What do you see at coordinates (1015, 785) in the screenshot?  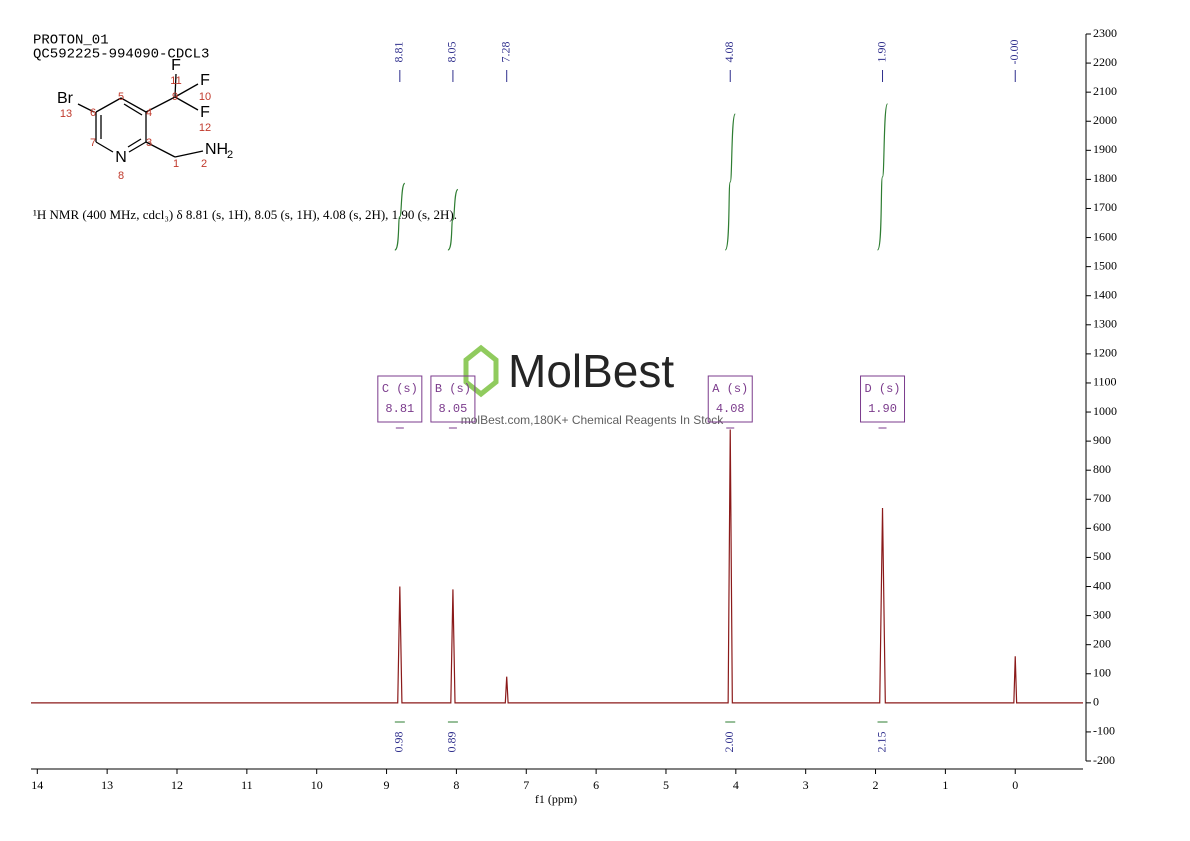 I see `x-tick-label: 0` at bounding box center [1015, 785].